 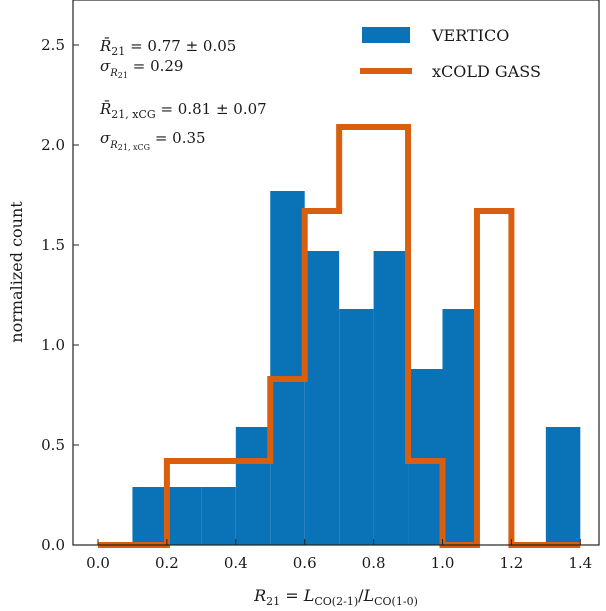 I want to click on svg-text: σR21 = 0.29, so click(x=141, y=68).